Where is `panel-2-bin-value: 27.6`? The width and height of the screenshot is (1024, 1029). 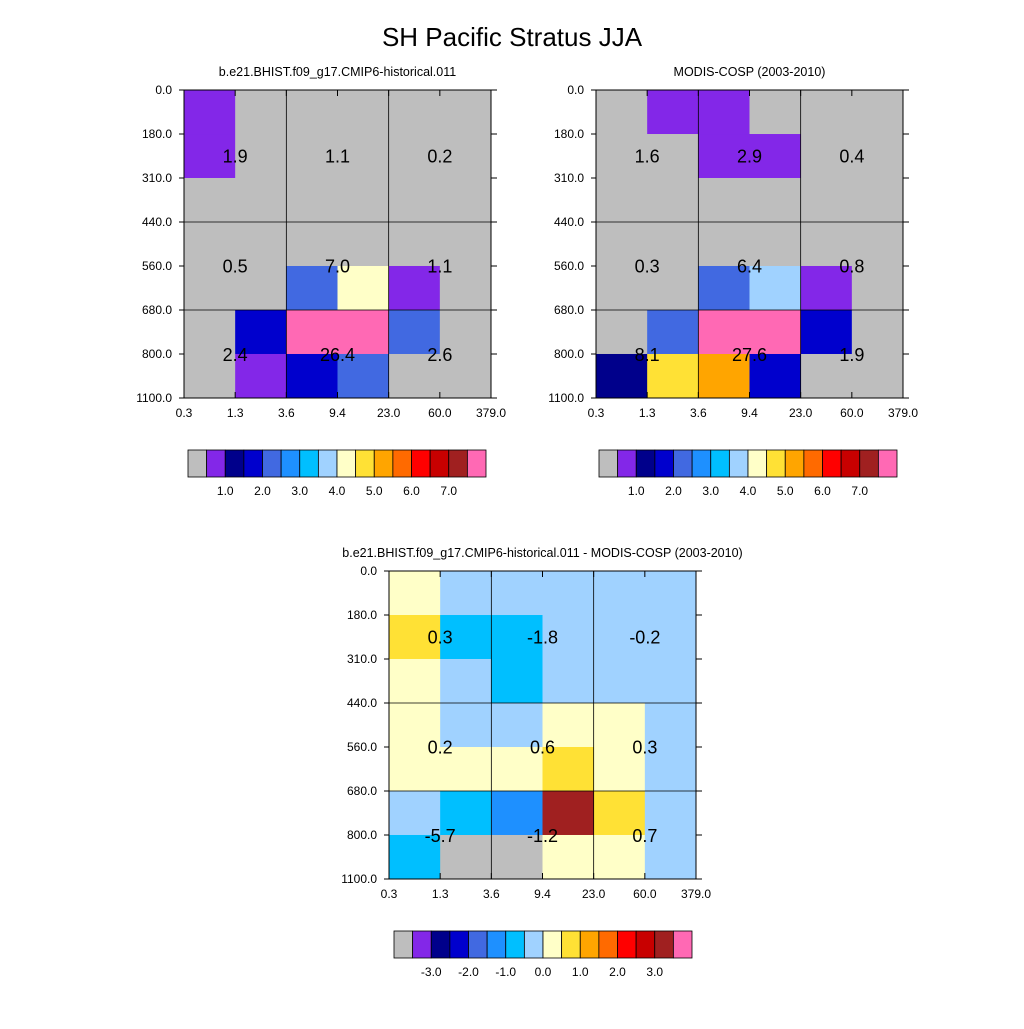 panel-2-bin-value: 27.6 is located at coordinates (749, 355).